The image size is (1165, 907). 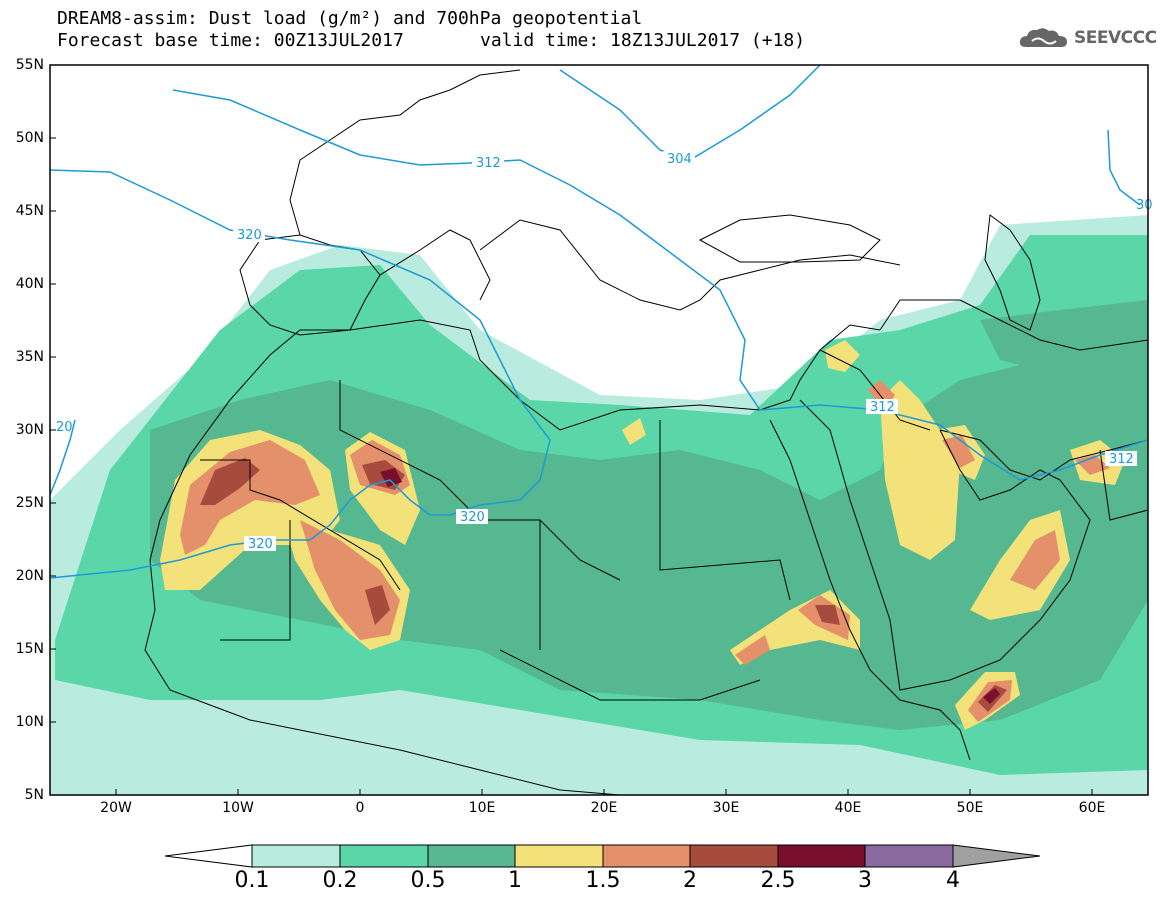 I want to click on colorbar-label: 0.1, so click(x=252, y=880).